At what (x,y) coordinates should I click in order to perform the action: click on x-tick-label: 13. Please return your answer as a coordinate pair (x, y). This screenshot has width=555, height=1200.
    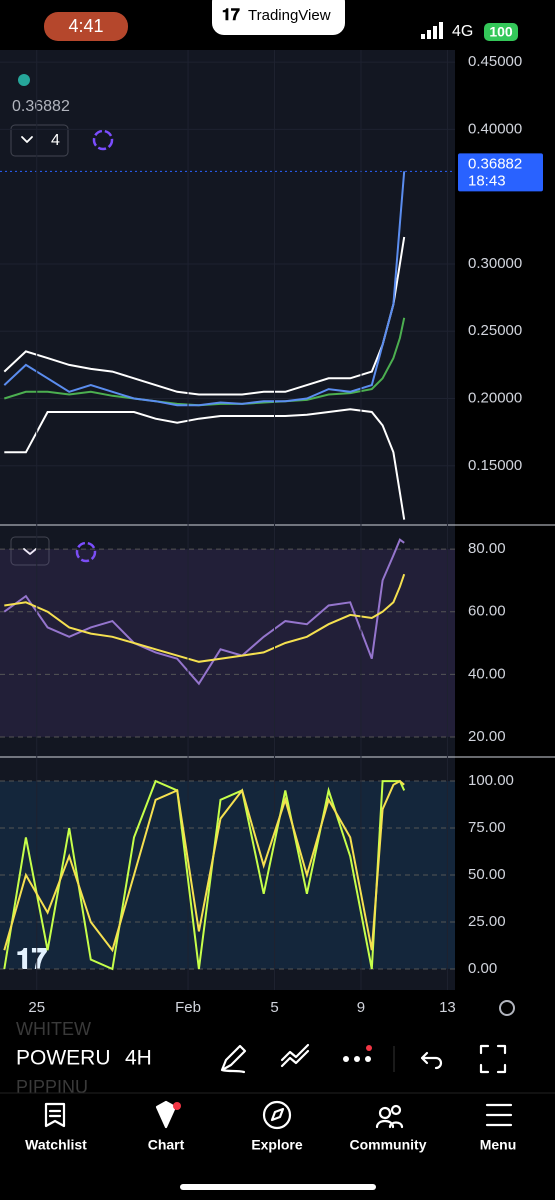
    Looking at the image, I should click on (447, 1007).